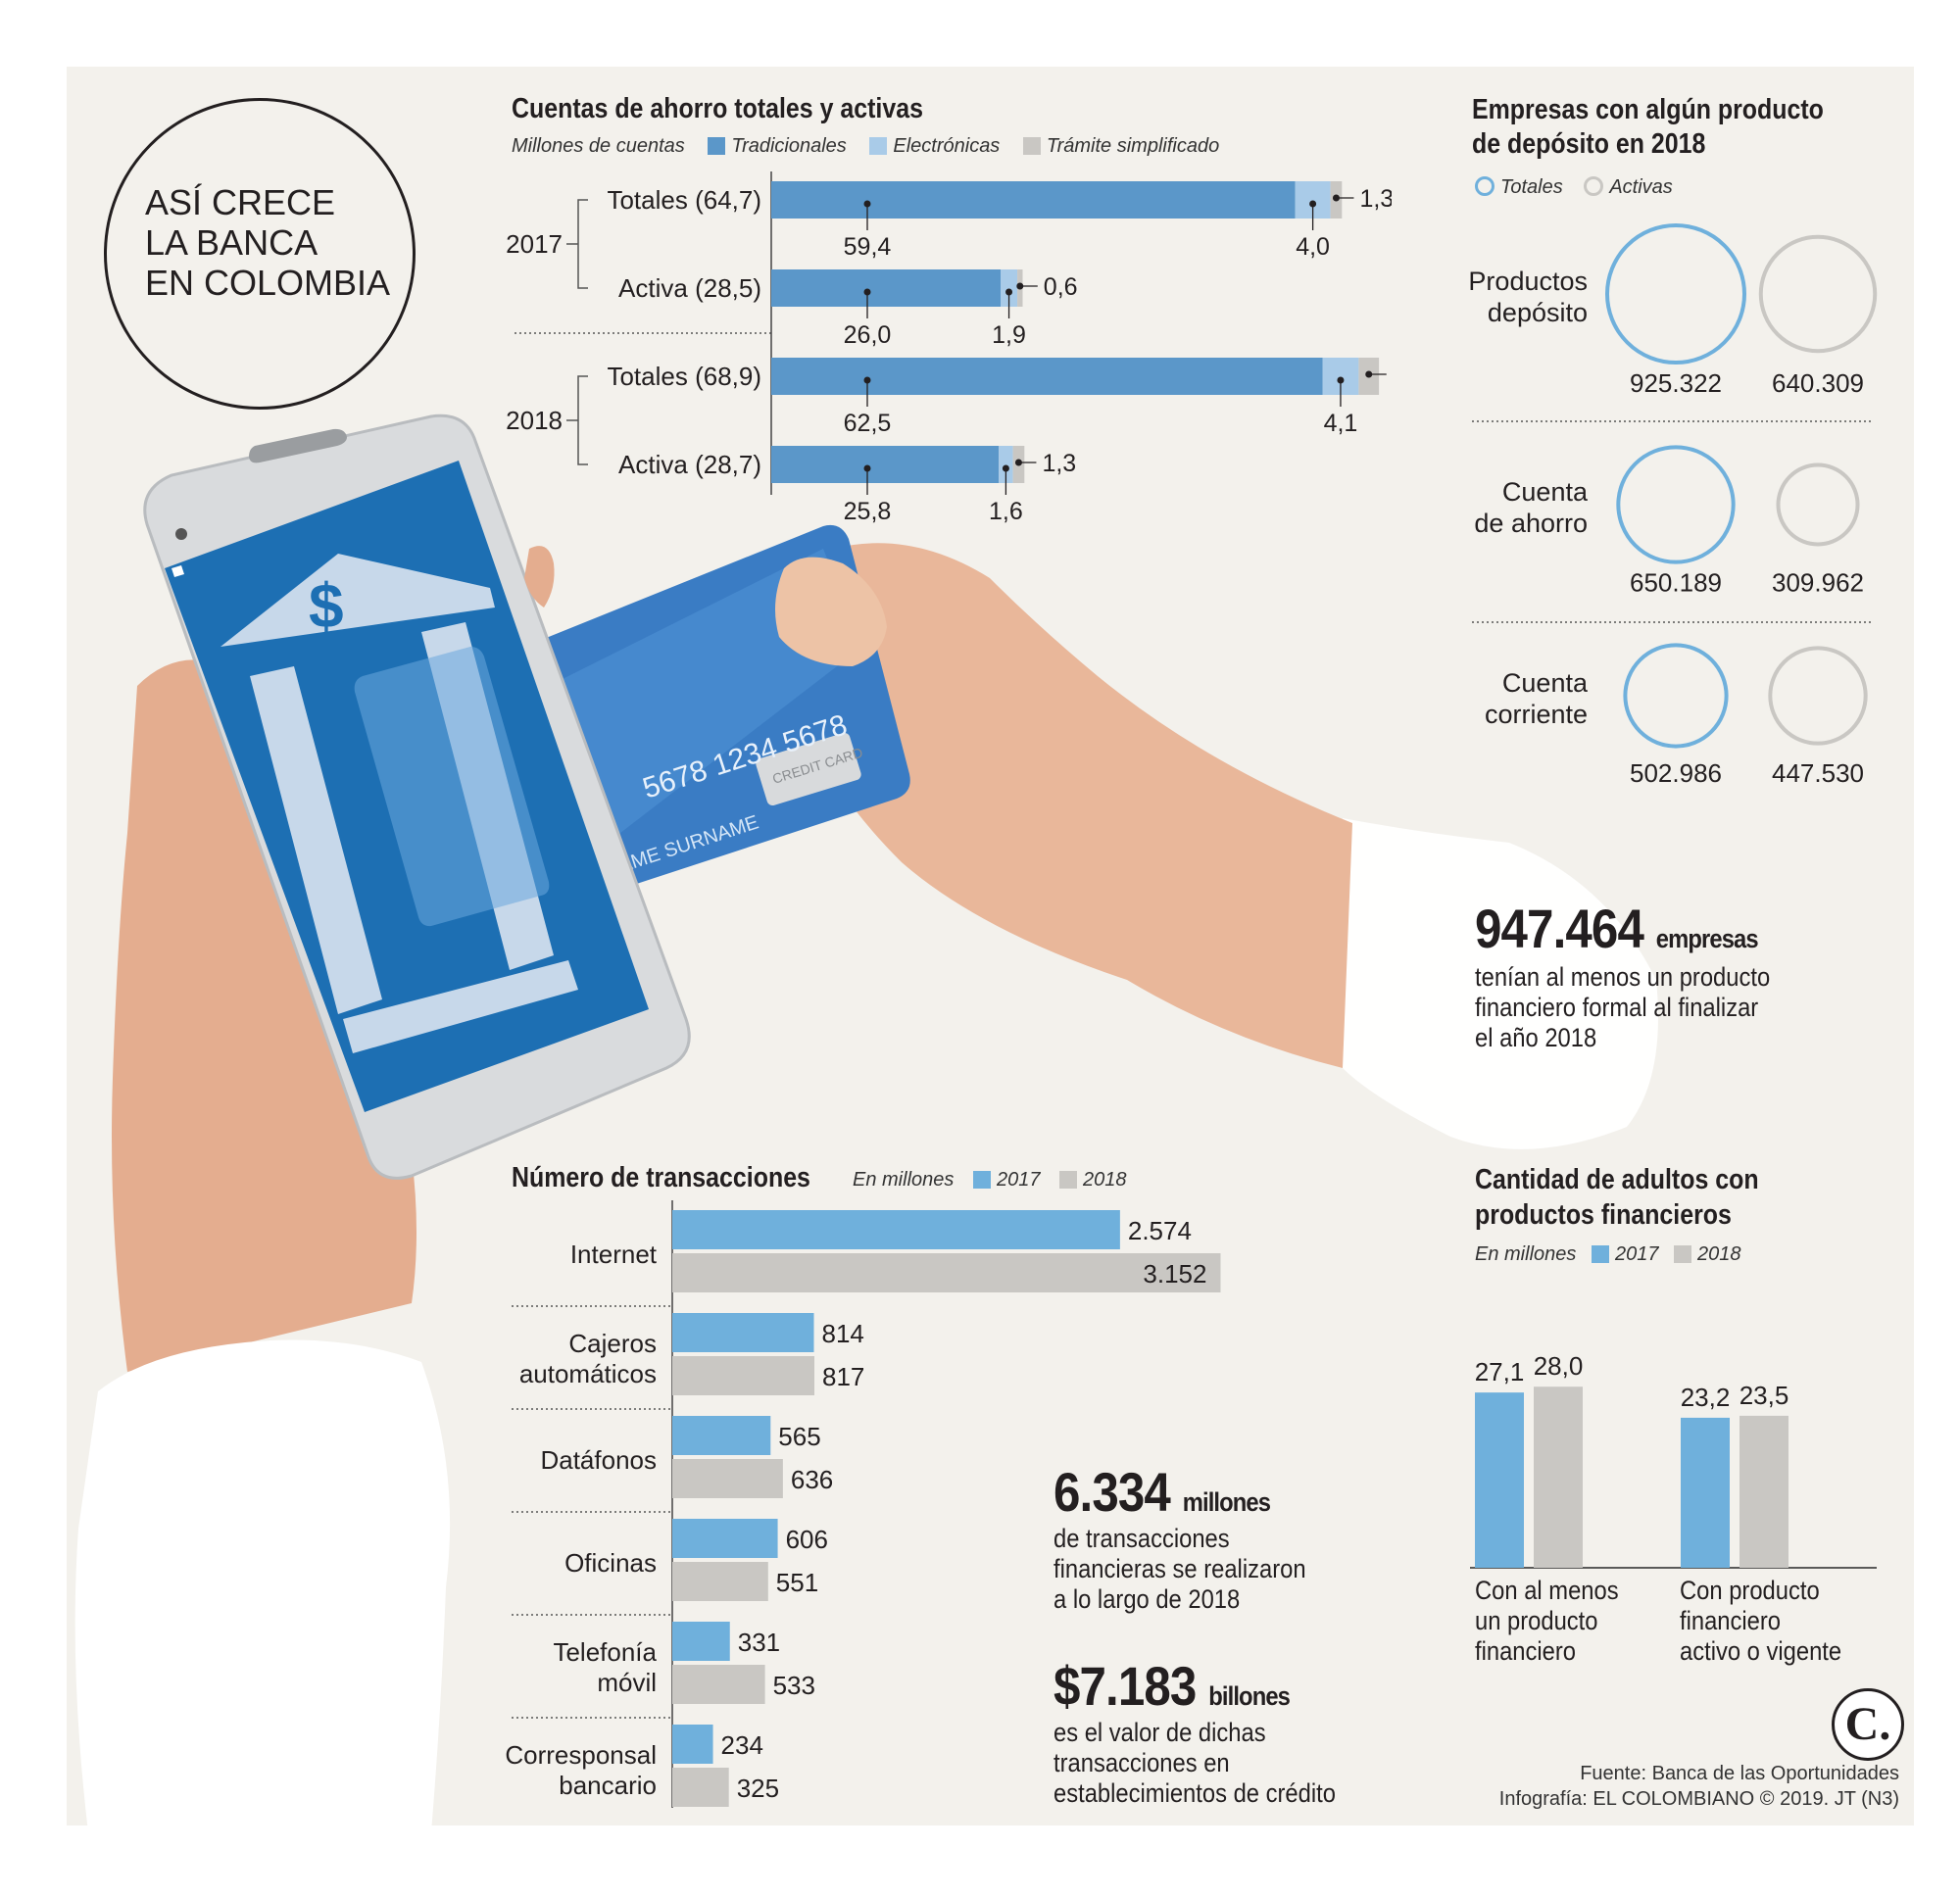  I want to click on value-2017: 814, so click(842, 1333).